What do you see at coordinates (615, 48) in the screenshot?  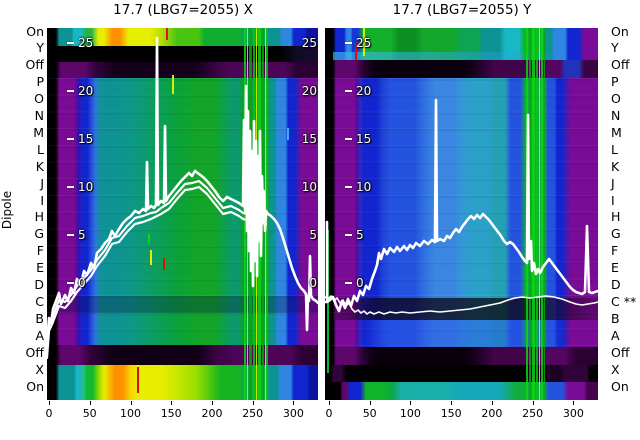 I see `dipole-row-label-right: Y` at bounding box center [615, 48].